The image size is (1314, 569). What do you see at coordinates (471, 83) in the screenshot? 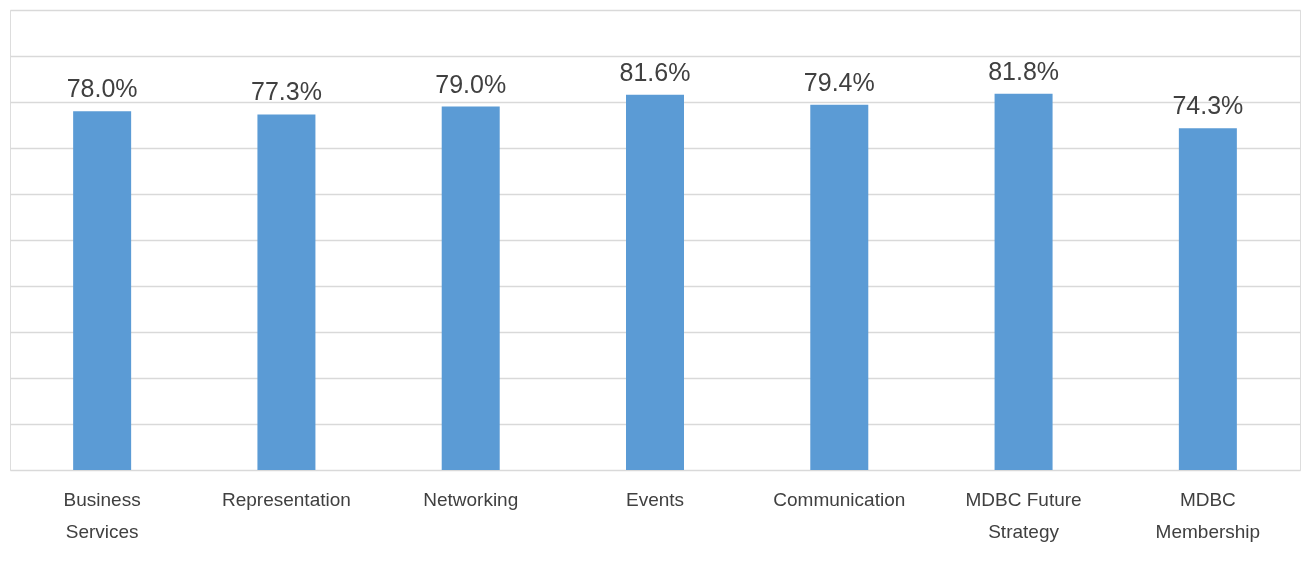
I see `data-label: 79.0%` at bounding box center [471, 83].